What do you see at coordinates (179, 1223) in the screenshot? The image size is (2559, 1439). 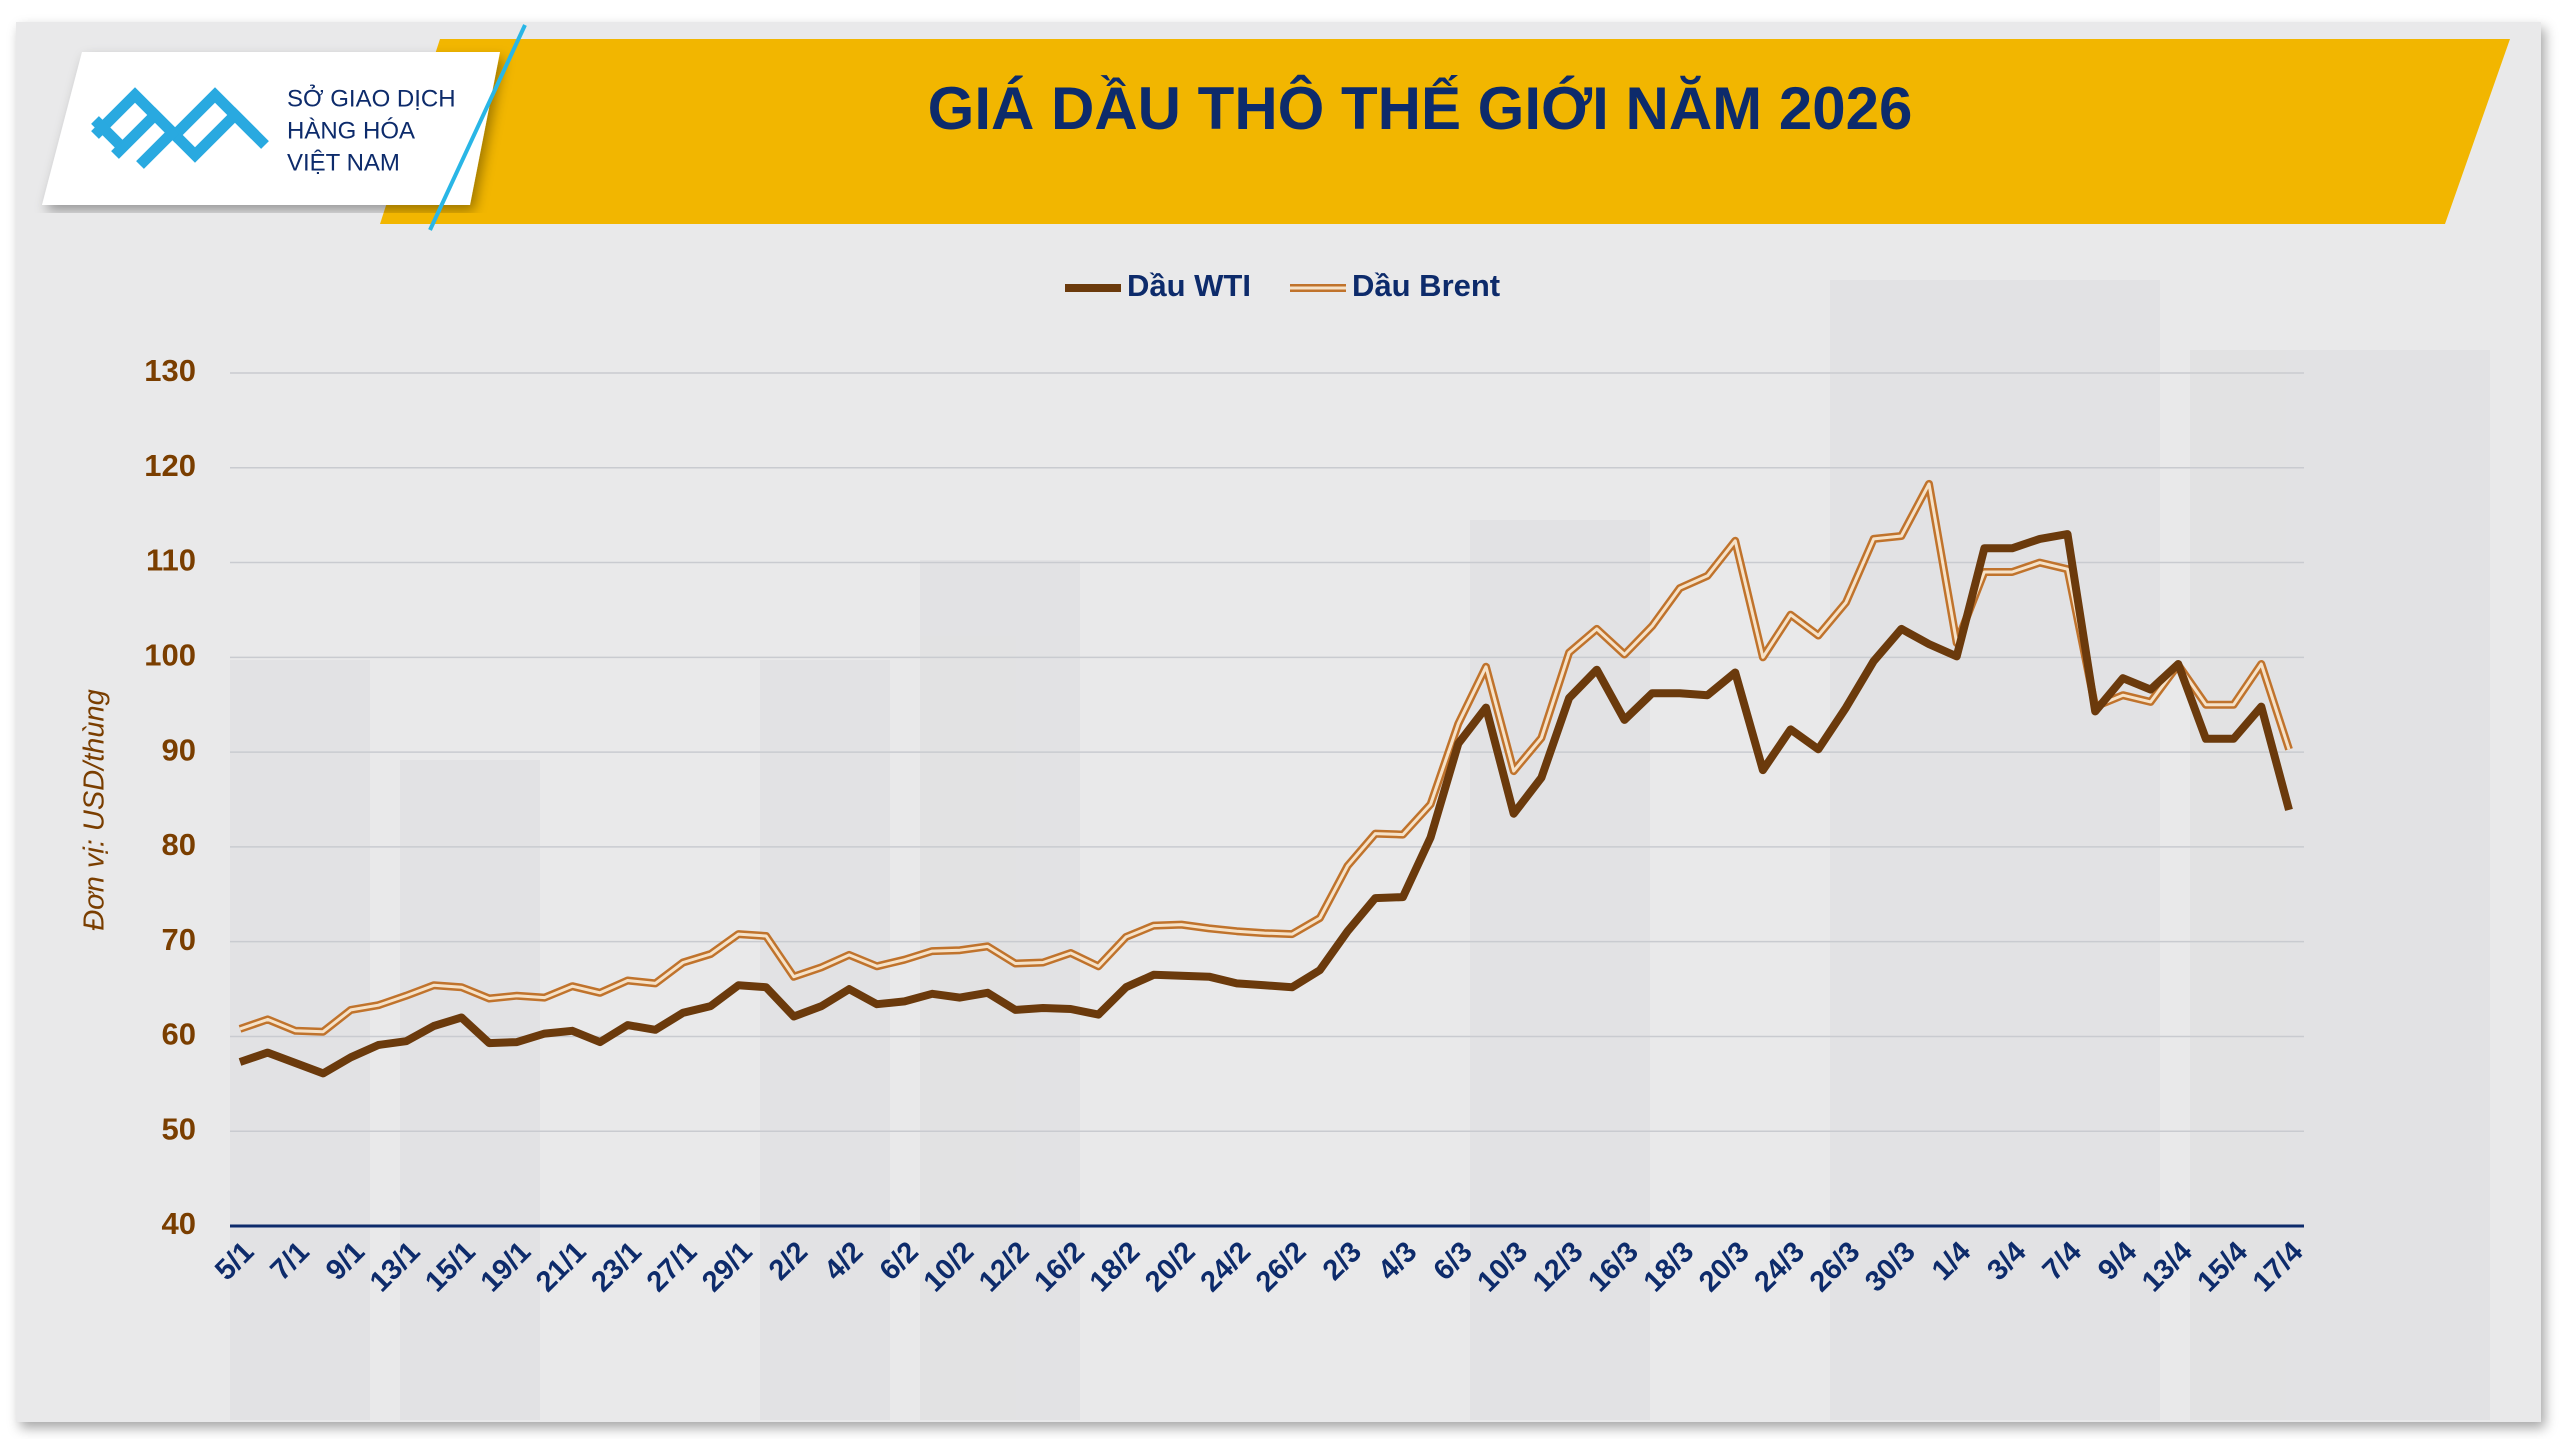 I see `y-tick-label: 40` at bounding box center [179, 1223].